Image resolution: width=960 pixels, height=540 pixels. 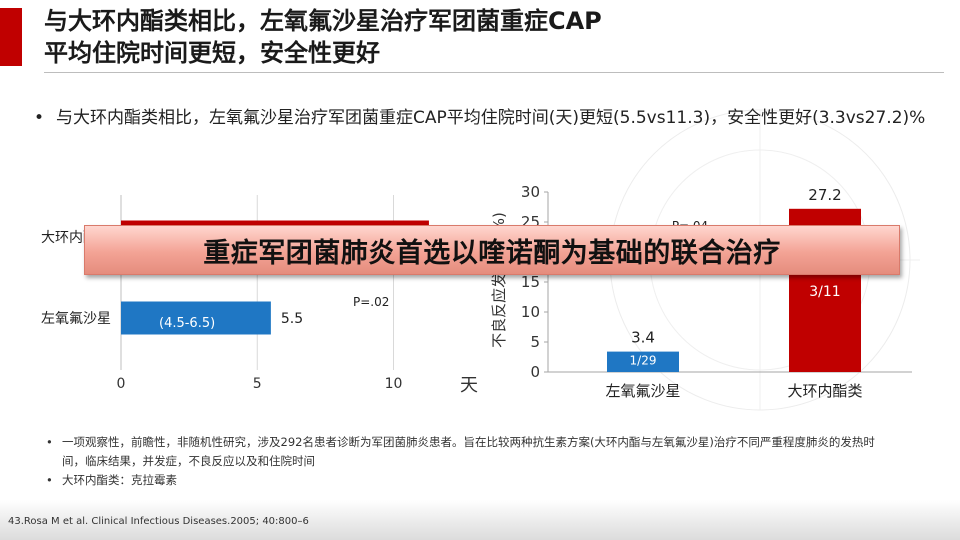 I want to click on y-tick-label: 15, so click(x=530, y=282).